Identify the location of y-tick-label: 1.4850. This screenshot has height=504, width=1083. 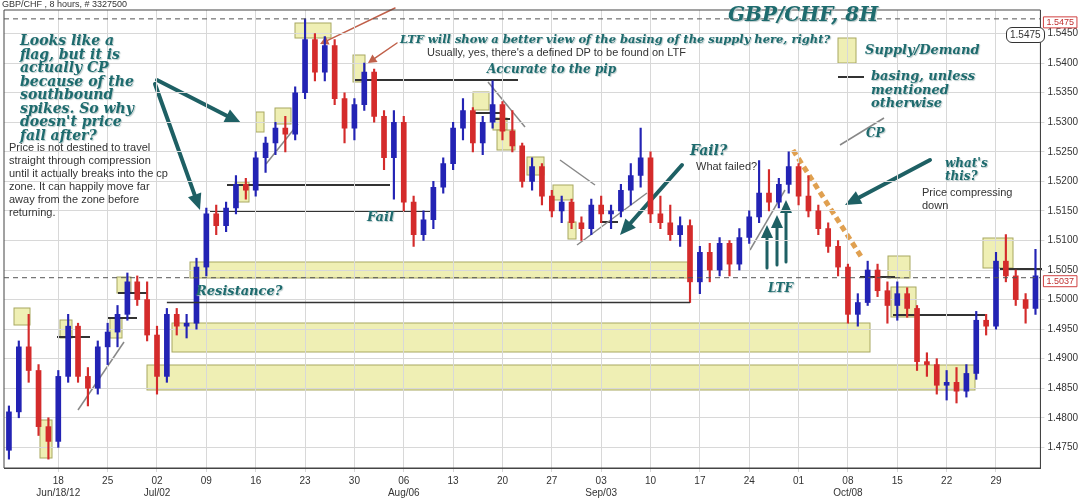
(1063, 387).